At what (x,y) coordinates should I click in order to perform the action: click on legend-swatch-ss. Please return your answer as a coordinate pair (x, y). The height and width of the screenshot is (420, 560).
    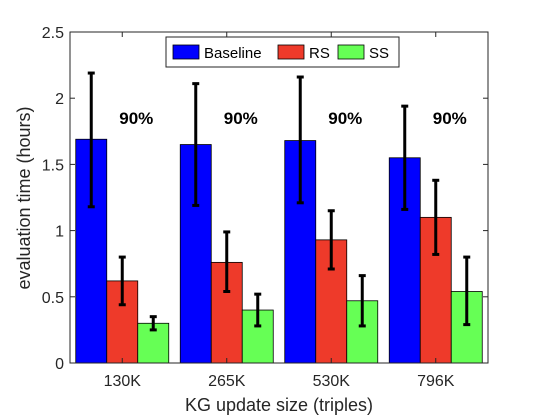
    Looking at the image, I should click on (351, 52).